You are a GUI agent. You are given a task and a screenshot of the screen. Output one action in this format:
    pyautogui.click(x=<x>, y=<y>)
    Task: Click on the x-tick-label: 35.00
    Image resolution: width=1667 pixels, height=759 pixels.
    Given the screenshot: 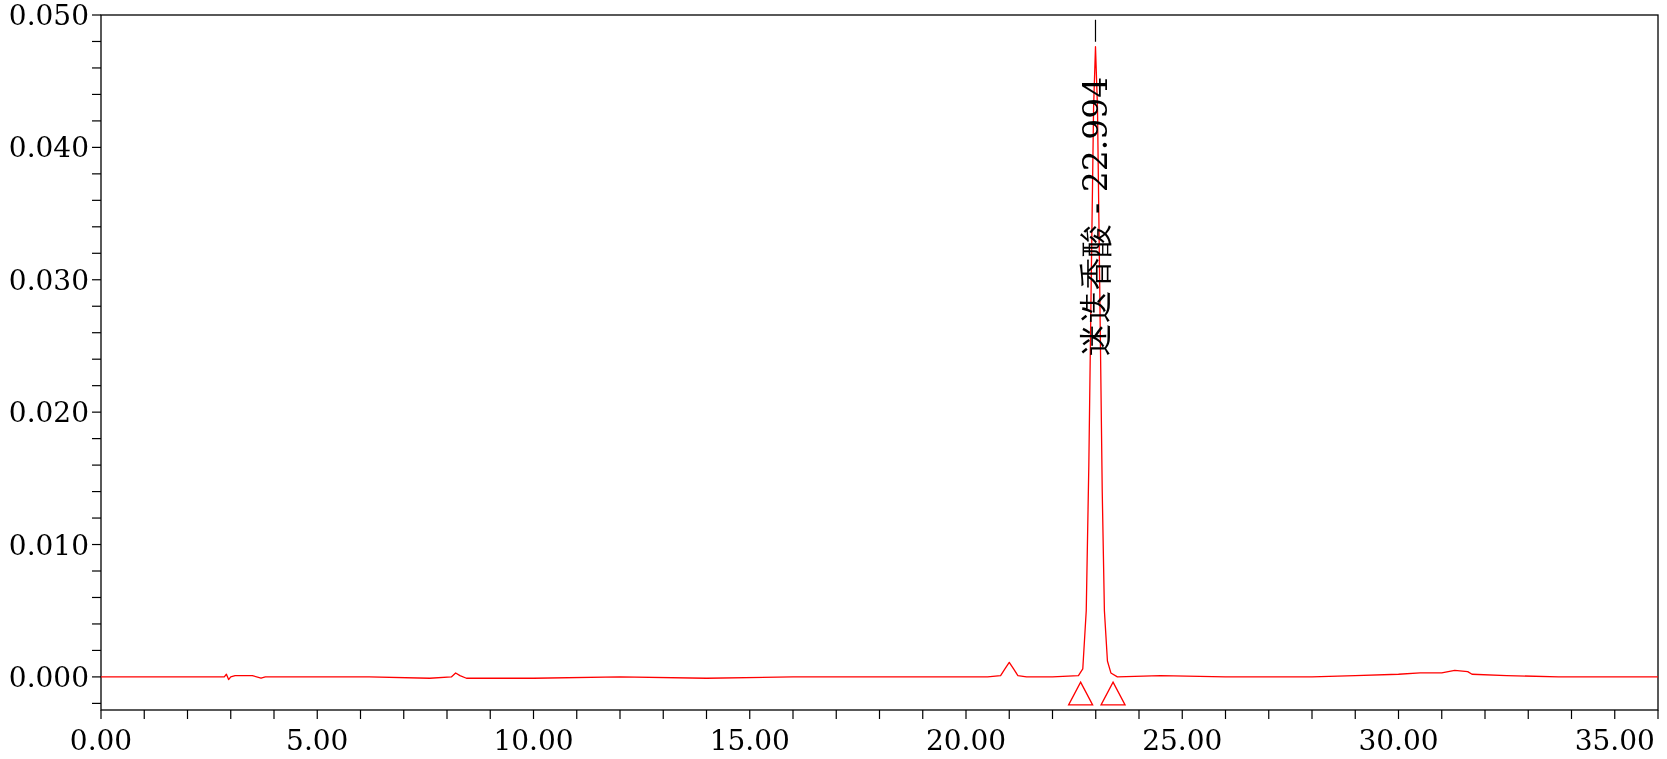 What is the action you would take?
    pyautogui.click(x=1614, y=740)
    